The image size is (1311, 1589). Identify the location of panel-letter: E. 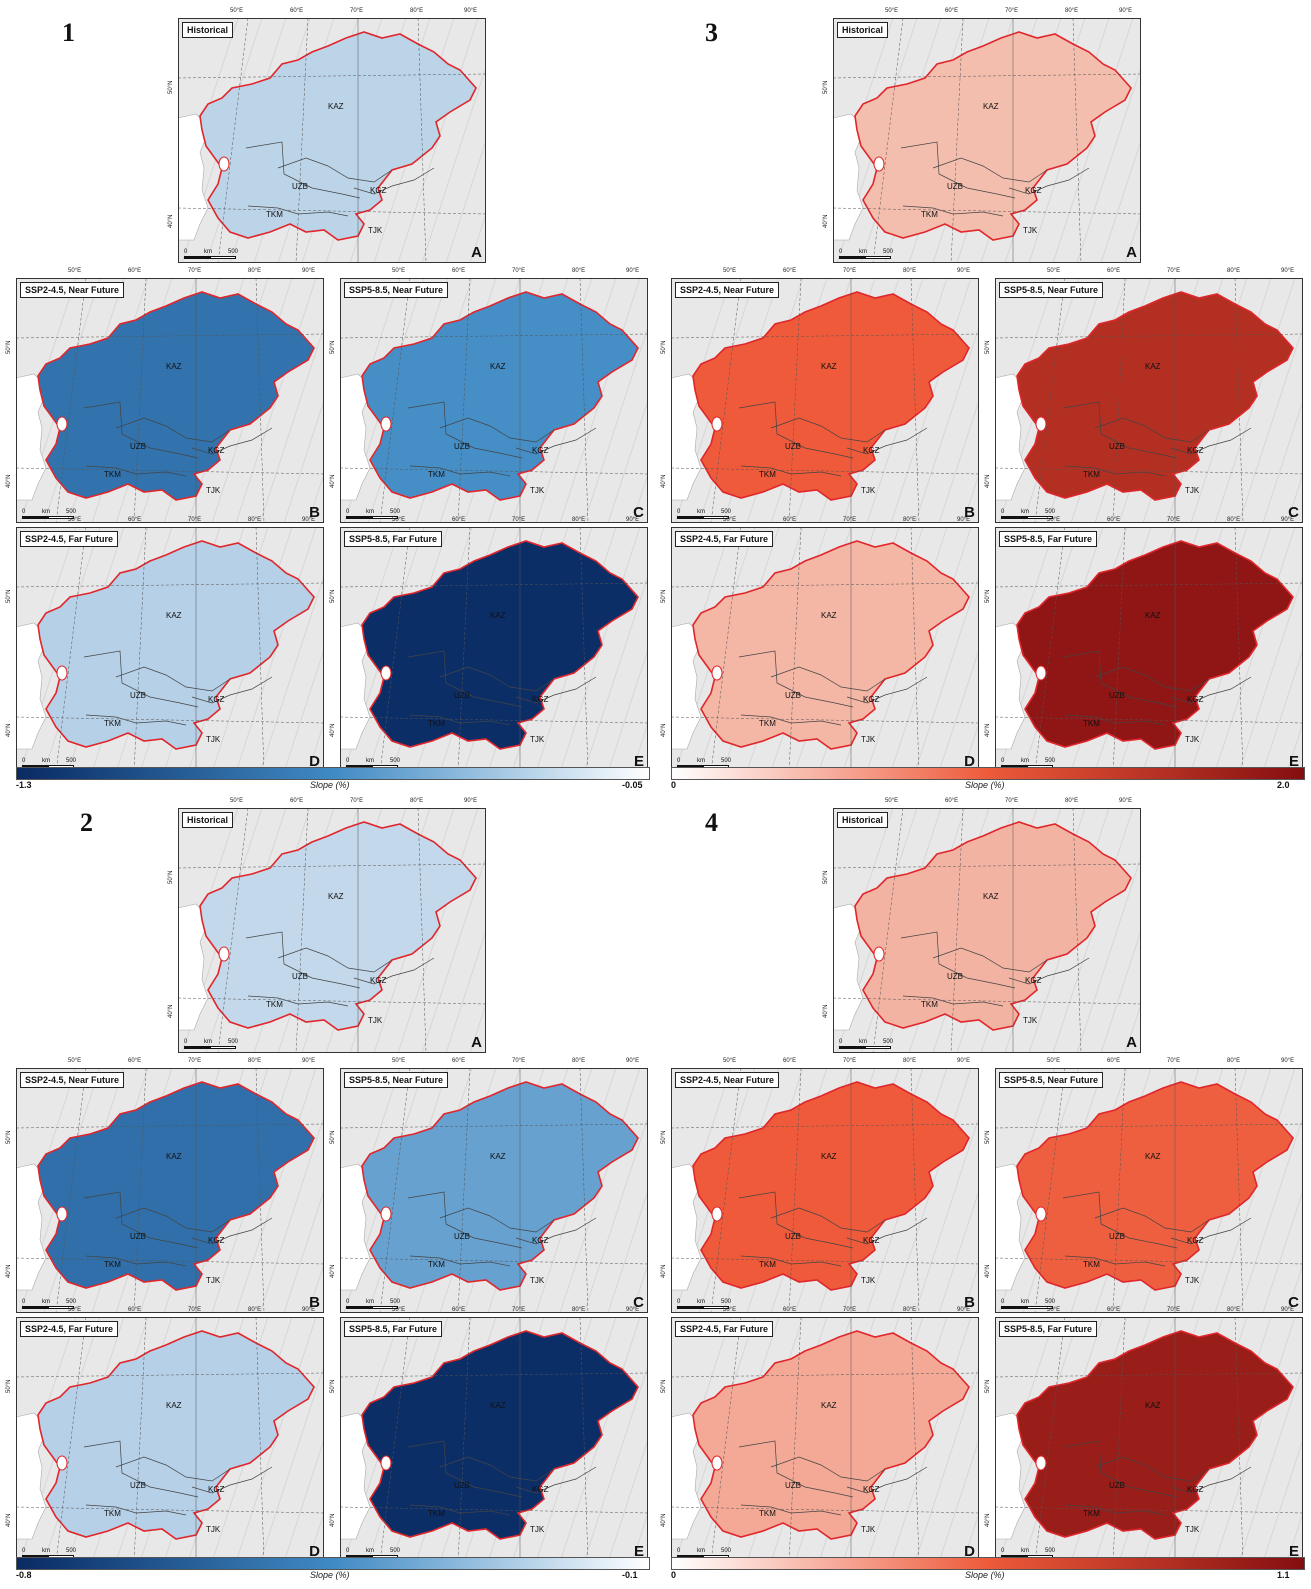
(638, 1551).